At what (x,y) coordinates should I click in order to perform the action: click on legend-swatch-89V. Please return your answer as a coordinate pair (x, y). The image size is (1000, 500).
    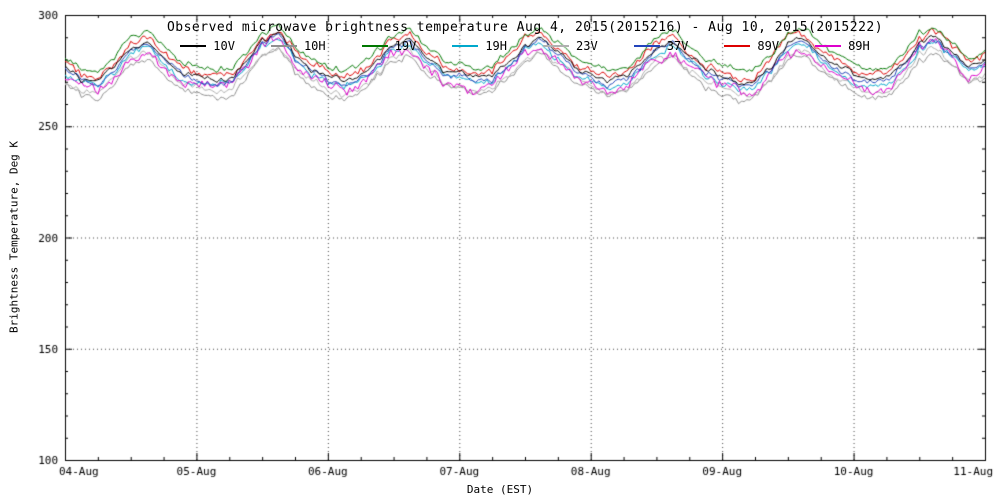
    Looking at the image, I should click on (737, 46).